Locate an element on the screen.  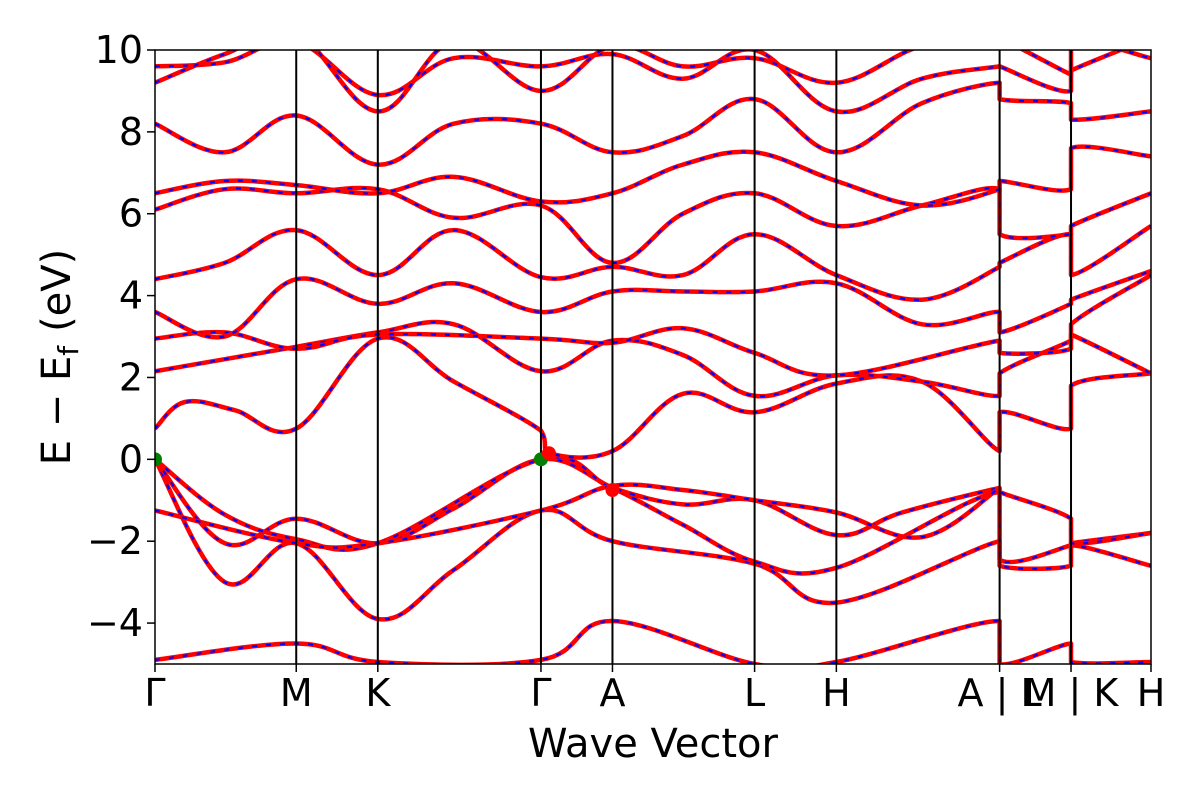
y-axis-ticks: −4 −2 0 2 4 6 8 10 is located at coordinates (121, 336).